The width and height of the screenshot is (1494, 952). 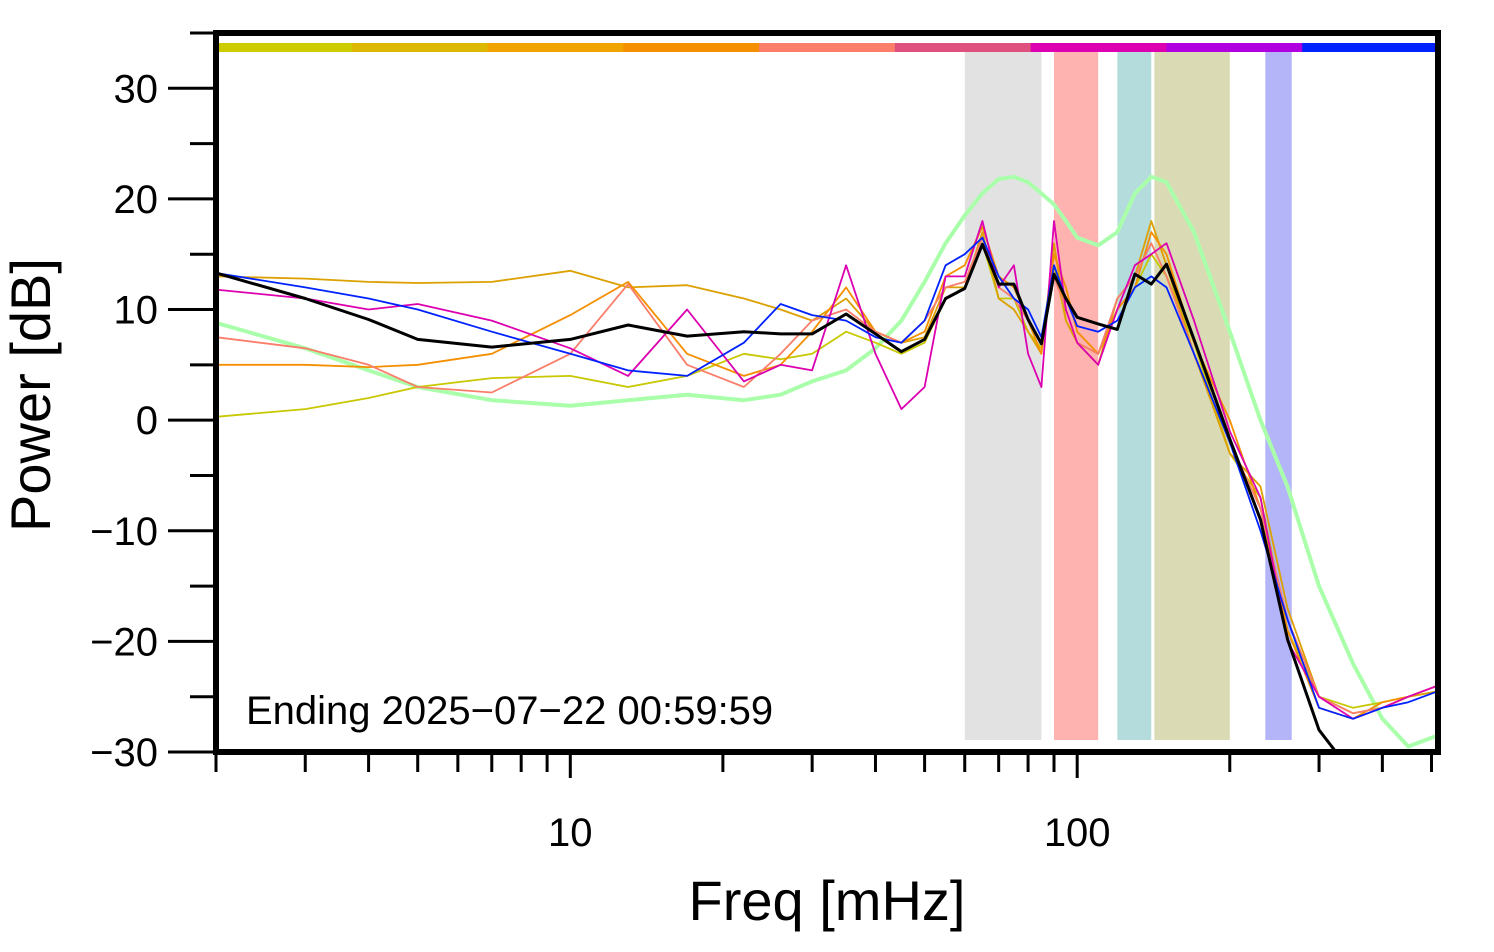 What do you see at coordinates (570, 833) in the screenshot?
I see `x-tick-label: 10` at bounding box center [570, 833].